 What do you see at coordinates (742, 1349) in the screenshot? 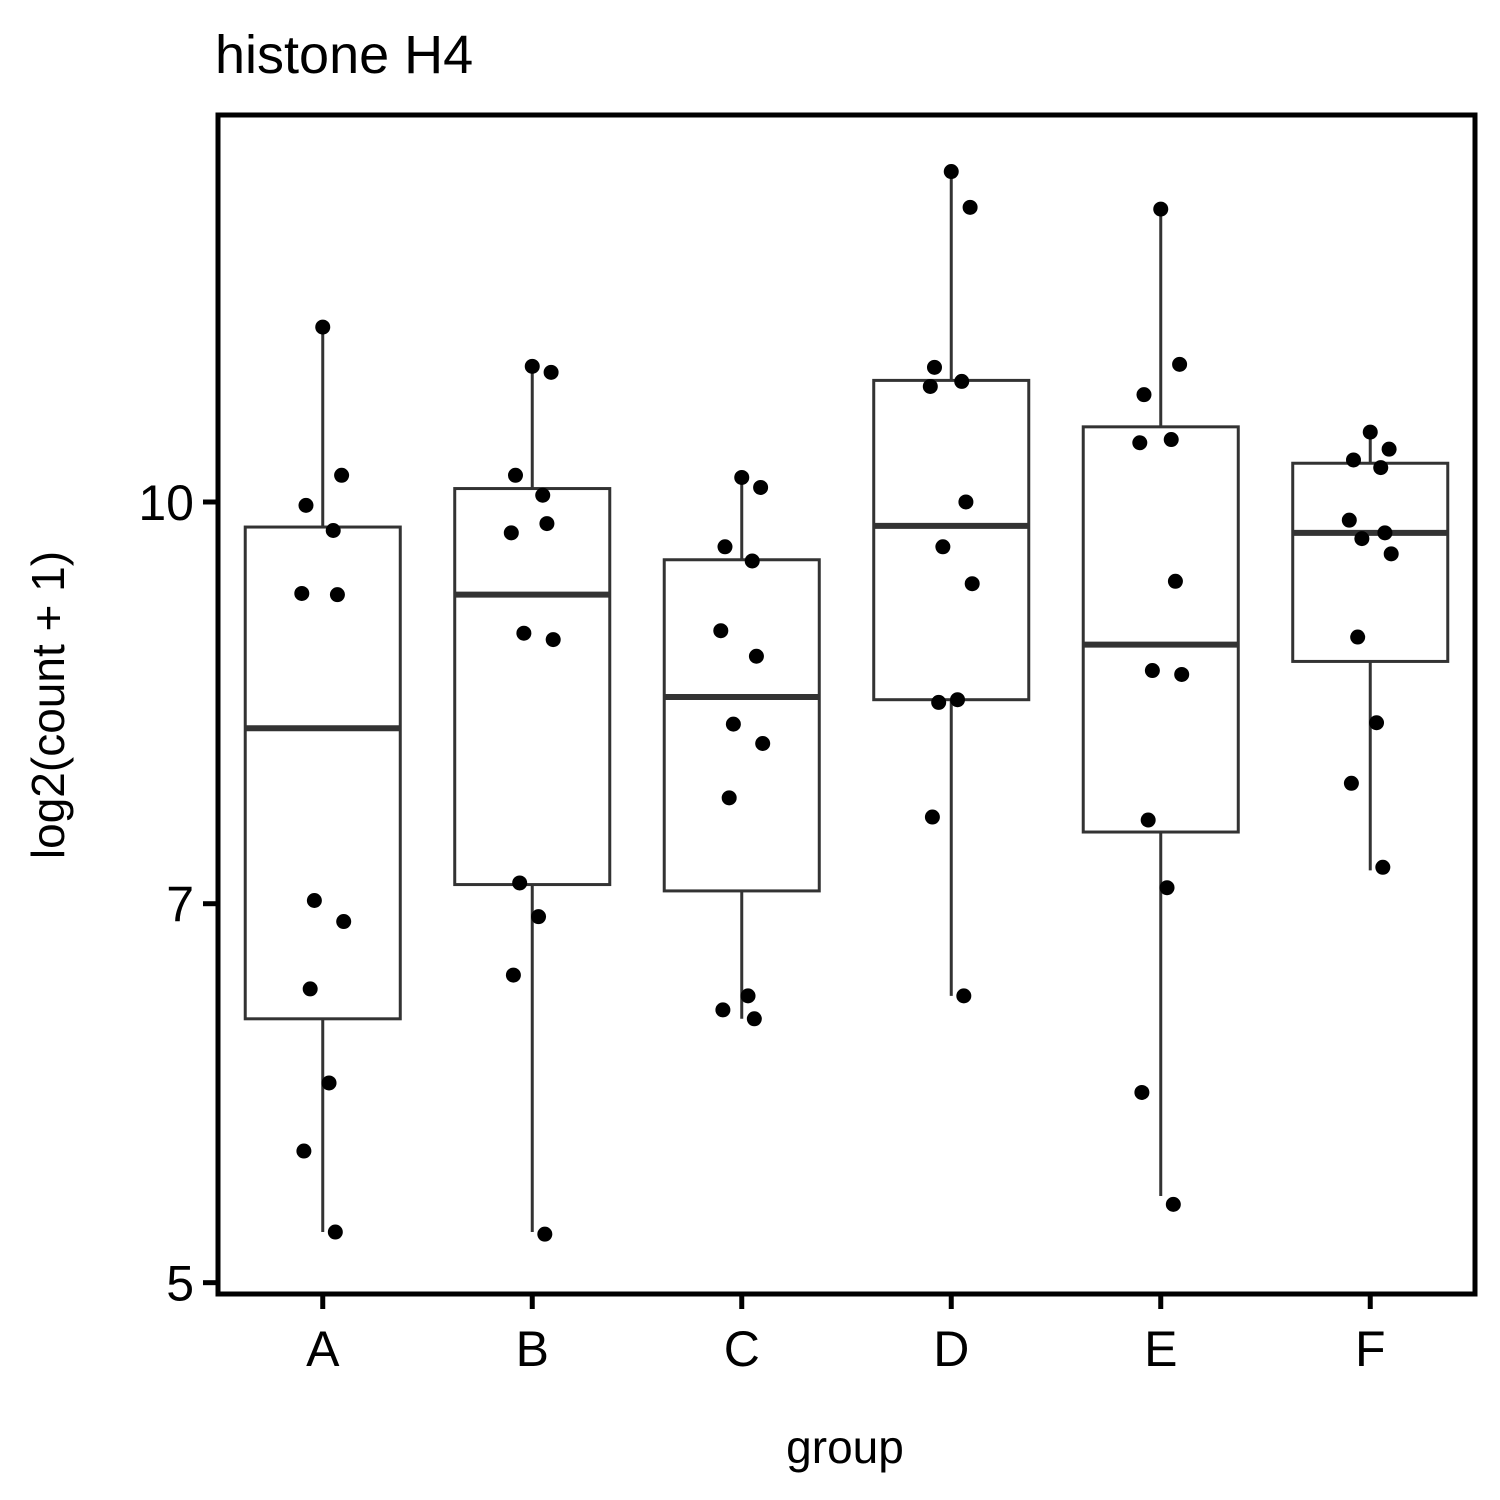
I see `x-tick-label: C` at bounding box center [742, 1349].